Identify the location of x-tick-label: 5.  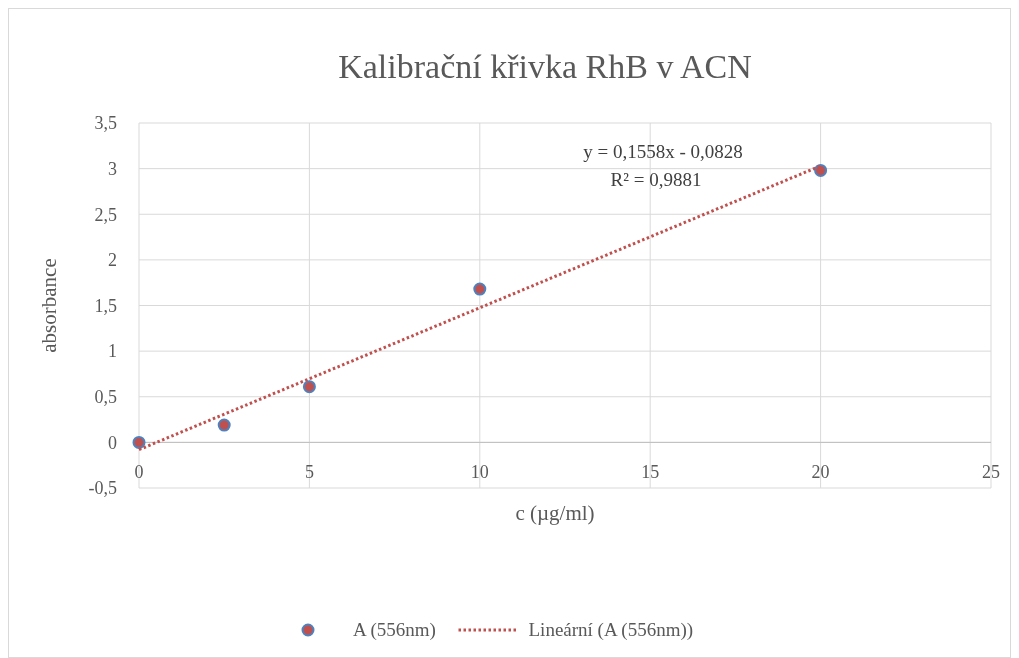
(309, 472).